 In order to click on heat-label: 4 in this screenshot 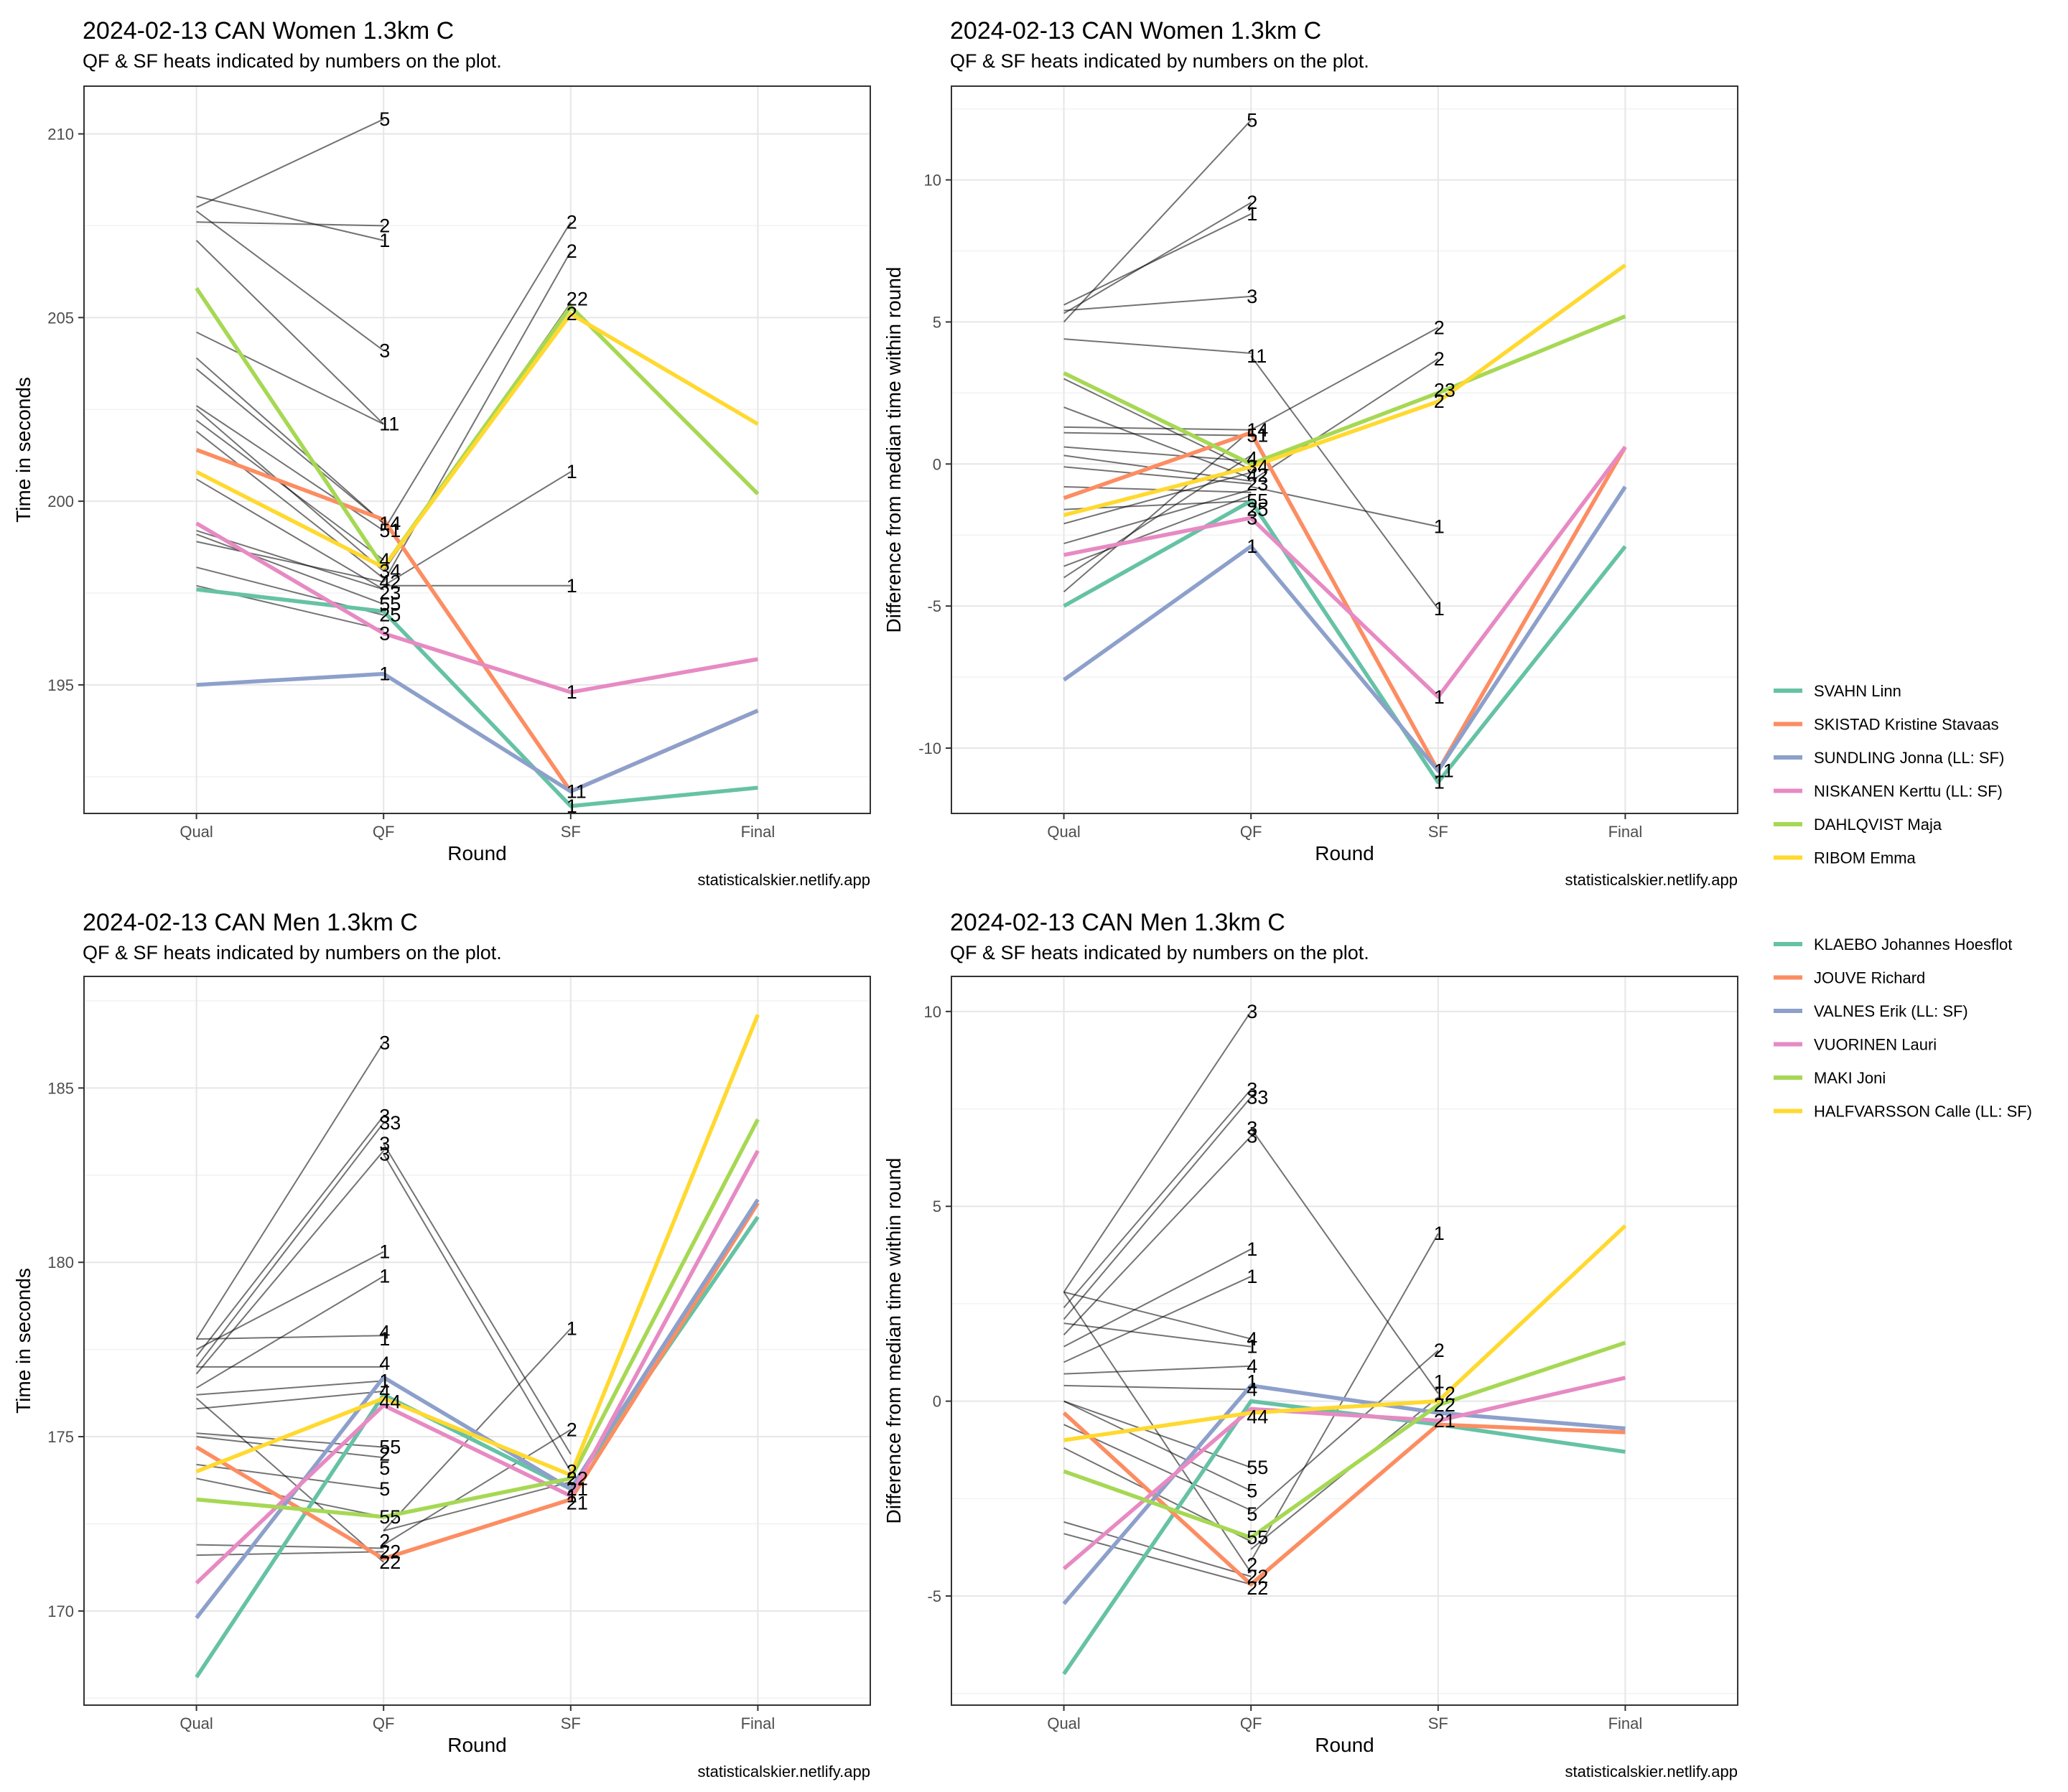, I will do `click(1252, 1339)`.